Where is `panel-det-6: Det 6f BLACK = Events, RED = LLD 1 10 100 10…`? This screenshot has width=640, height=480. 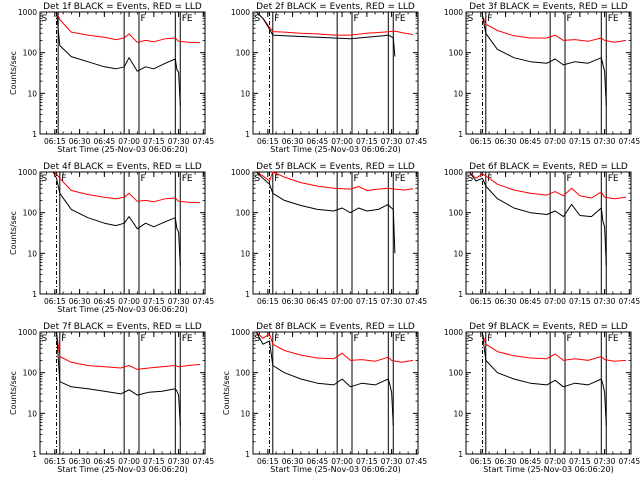
panel-det-6: Det 6f BLACK = Events, RED = LLD 1 10 100 10… is located at coordinates (542, 234).